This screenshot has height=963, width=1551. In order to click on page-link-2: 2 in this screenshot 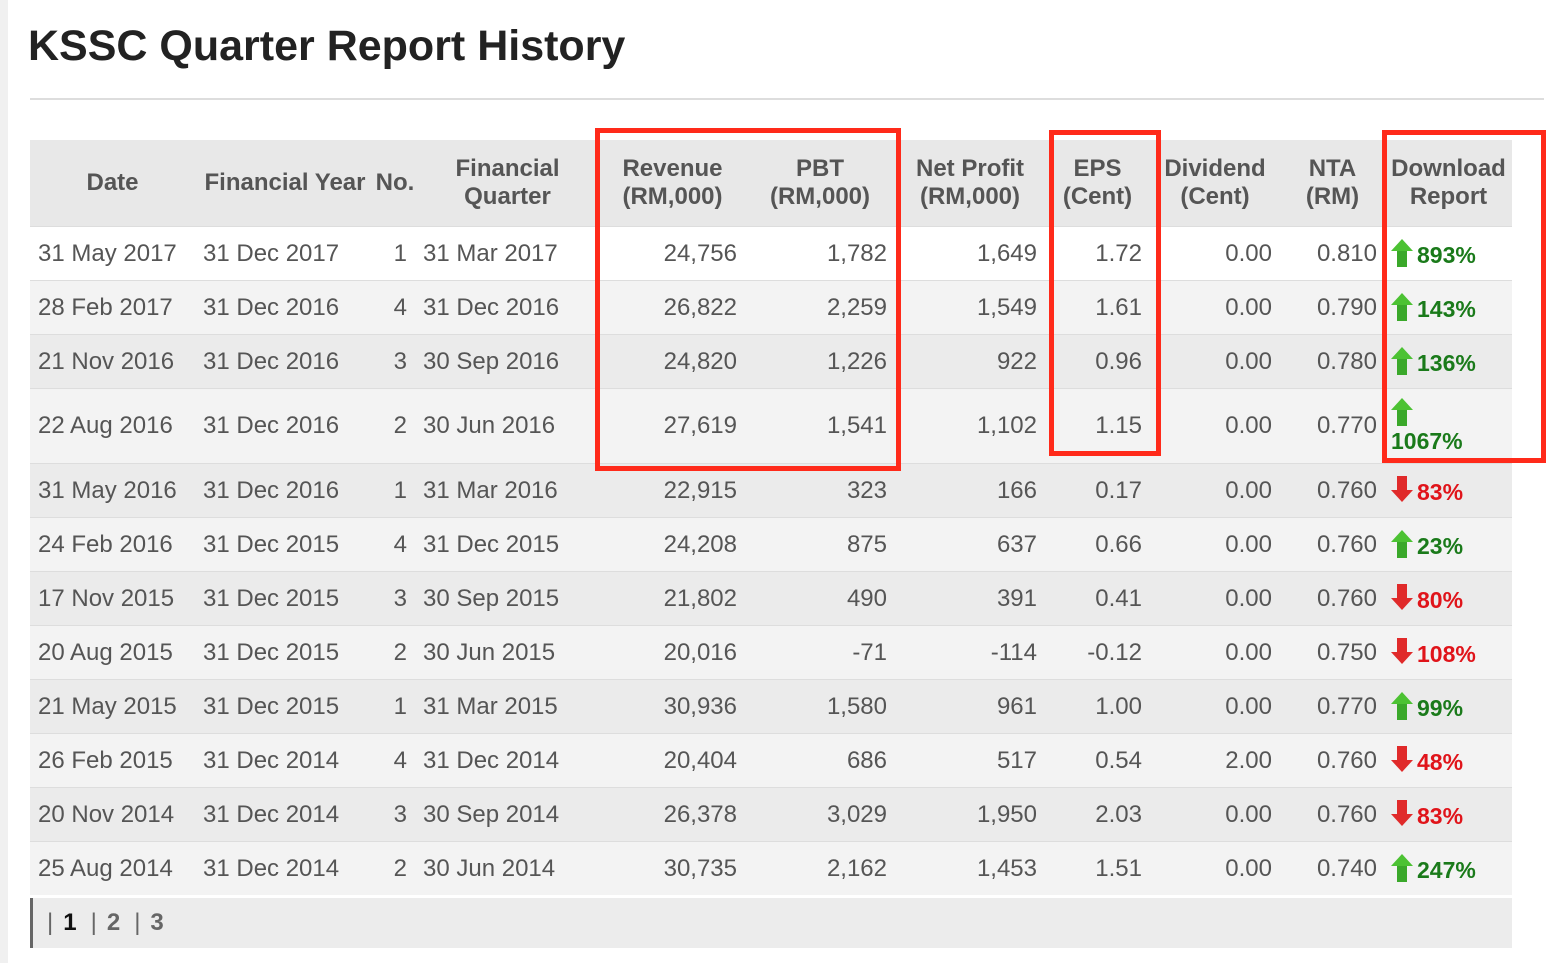, I will do `click(113, 922)`.